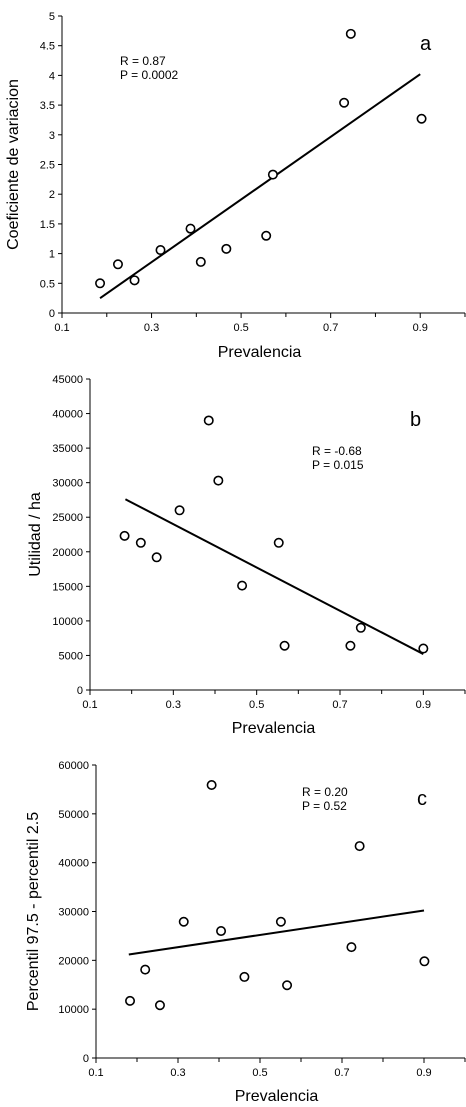 The width and height of the screenshot is (466, 1107). I want to click on p-annotation: P = 0.52, so click(324, 806).